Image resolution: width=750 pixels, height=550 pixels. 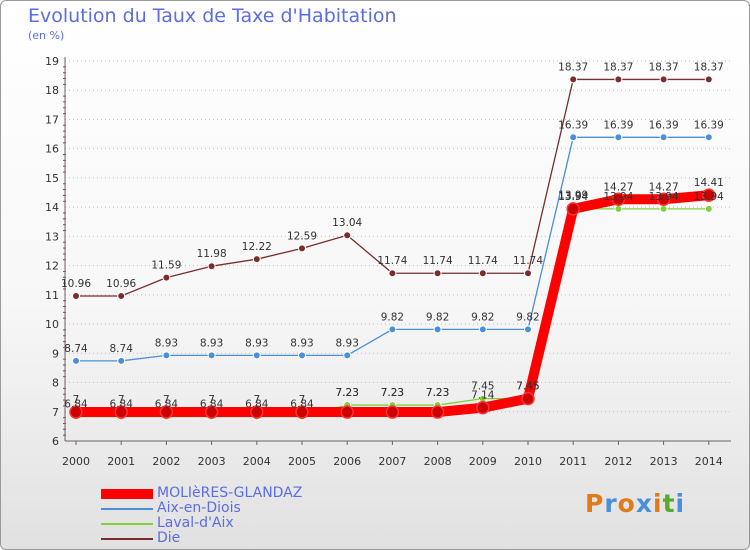 I want to click on x-tick-label: 2003, so click(x=212, y=461).